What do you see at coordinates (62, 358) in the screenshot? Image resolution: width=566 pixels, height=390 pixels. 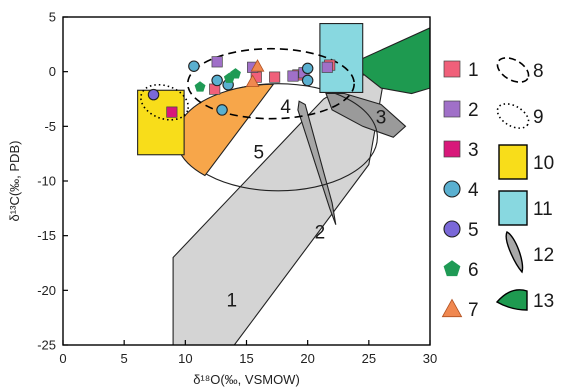 I see `x-tick-label-0: 0` at bounding box center [62, 358].